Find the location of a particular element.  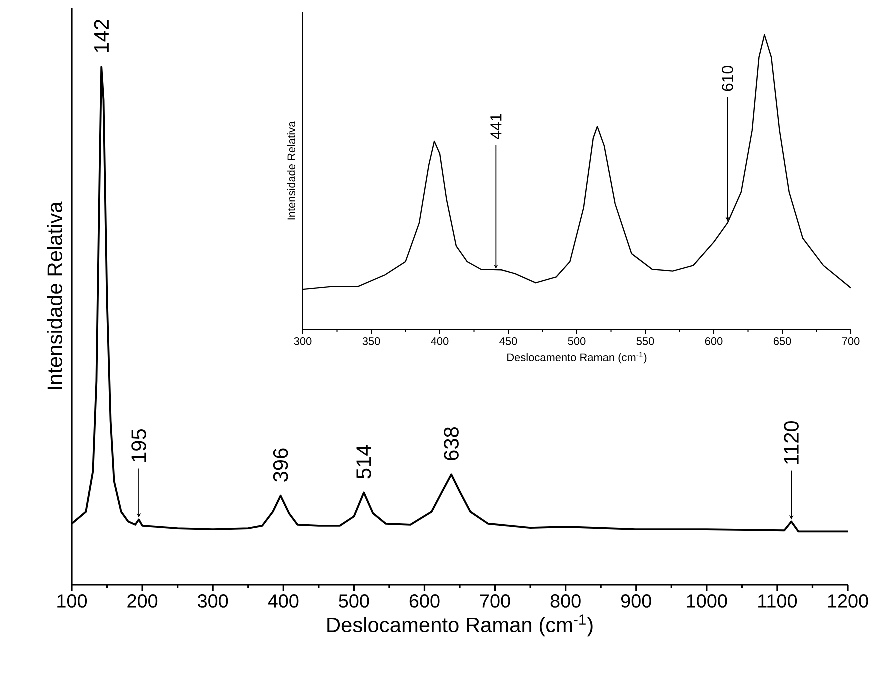

x-tick-label: 800 is located at coordinates (565, 601).